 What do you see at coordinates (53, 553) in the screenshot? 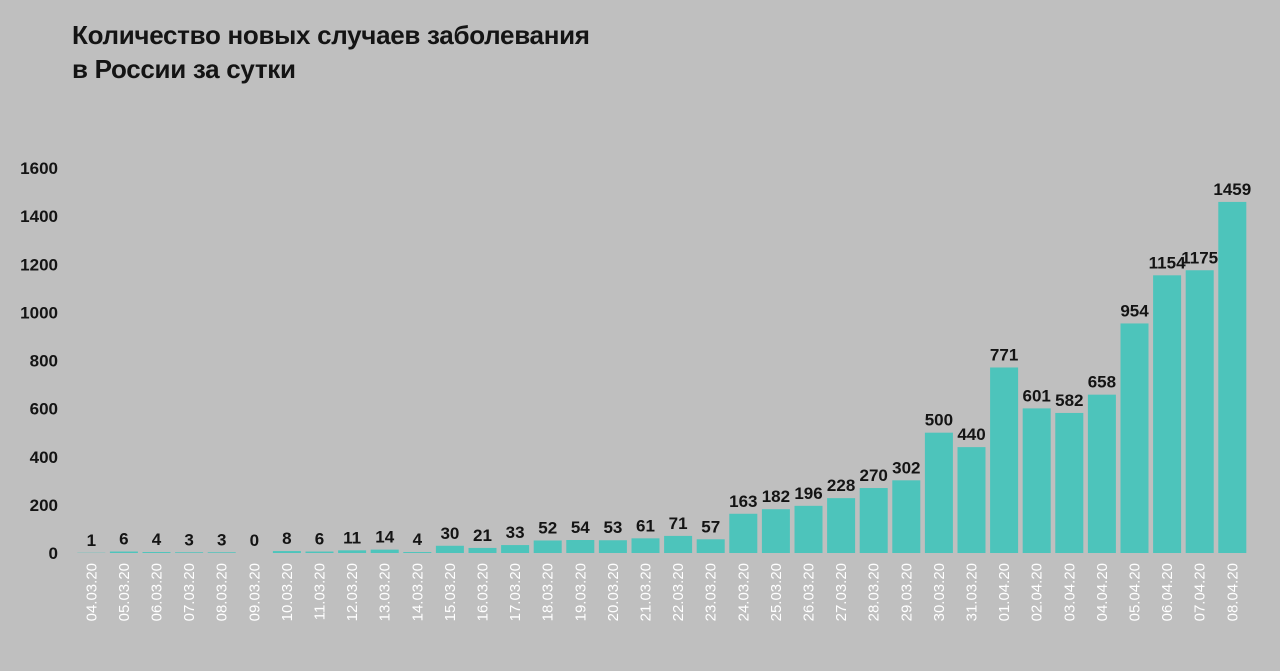
I see `y-tick-label: 0` at bounding box center [53, 553].